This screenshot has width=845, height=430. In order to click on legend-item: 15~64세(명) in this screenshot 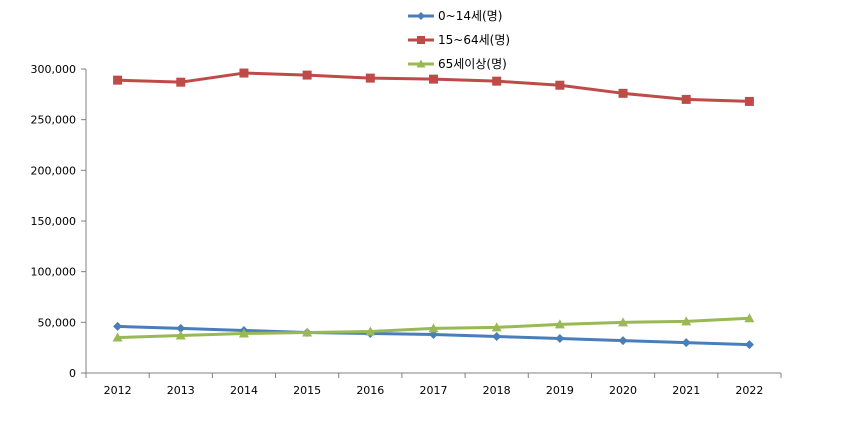, I will do `click(459, 40)`.